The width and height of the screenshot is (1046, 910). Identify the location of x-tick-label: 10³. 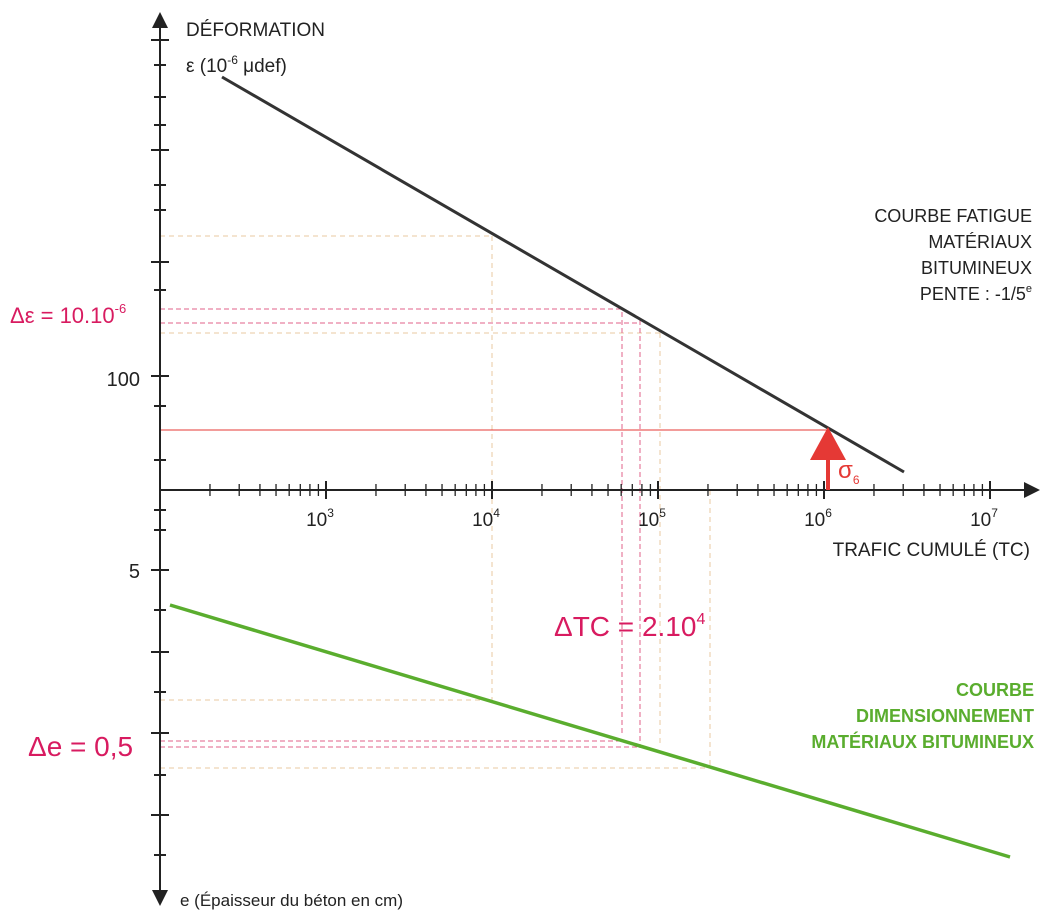
(320, 518).